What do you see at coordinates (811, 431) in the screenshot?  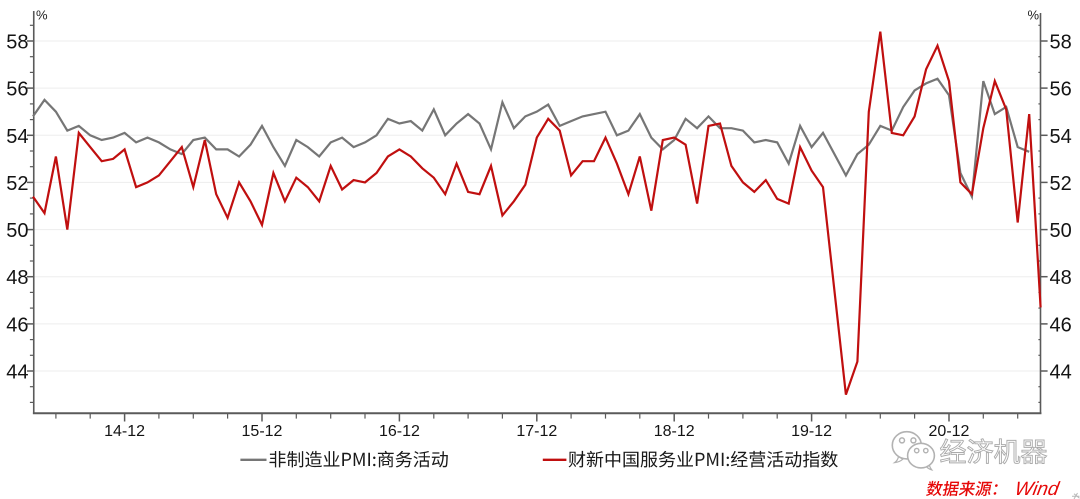 I see `svg-text: 19-12` at bounding box center [811, 431].